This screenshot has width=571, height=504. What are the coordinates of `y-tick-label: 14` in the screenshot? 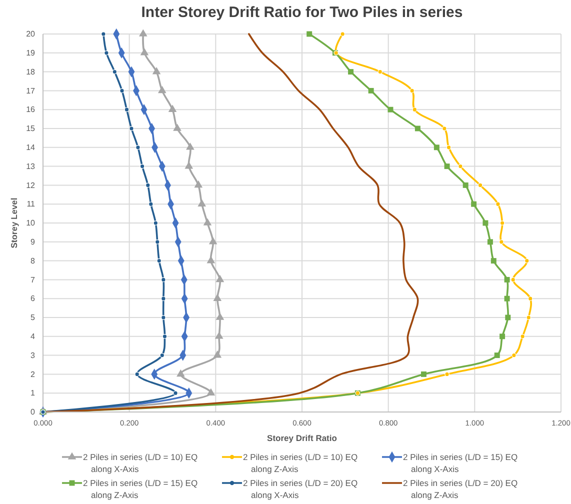 It's located at (31, 147).